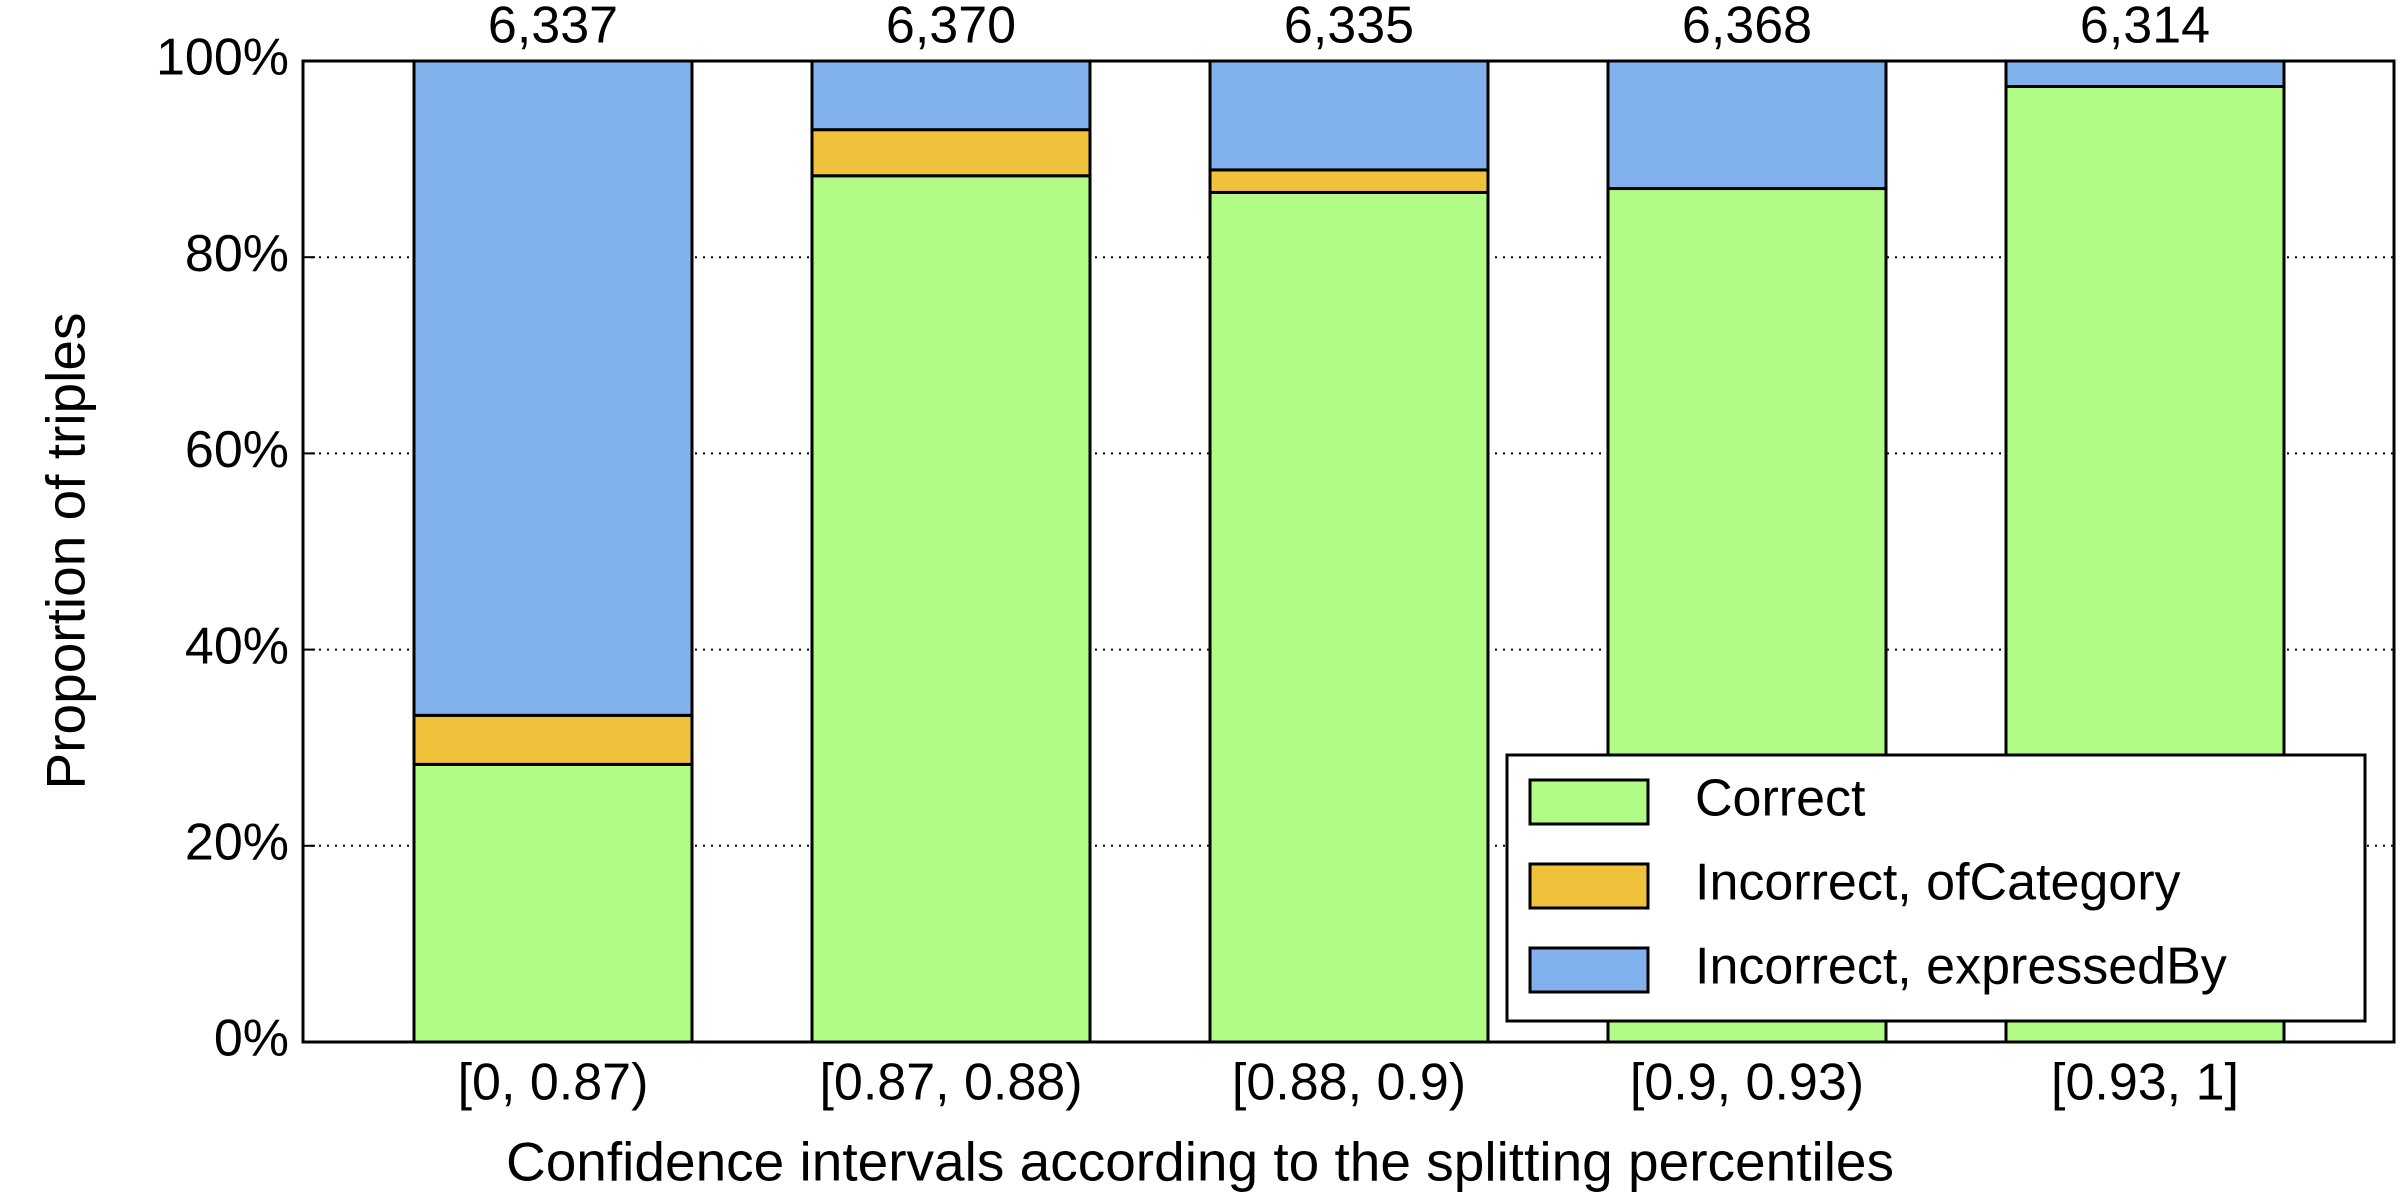  I want to click on bar-total-label: 6,368, so click(1747, 27).